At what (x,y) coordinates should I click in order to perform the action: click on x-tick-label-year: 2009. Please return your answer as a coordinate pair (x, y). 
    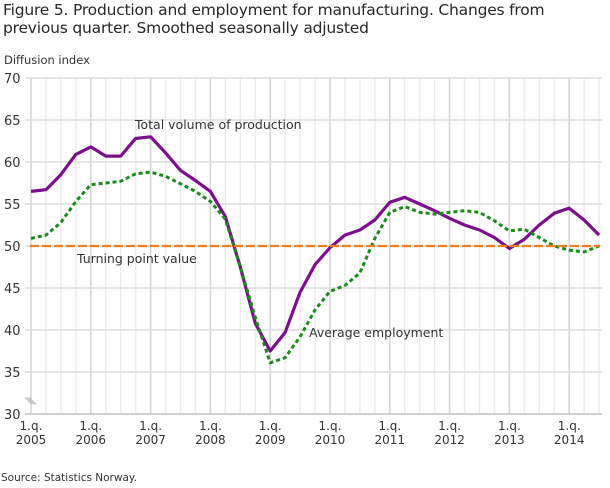
    Looking at the image, I should click on (270, 440).